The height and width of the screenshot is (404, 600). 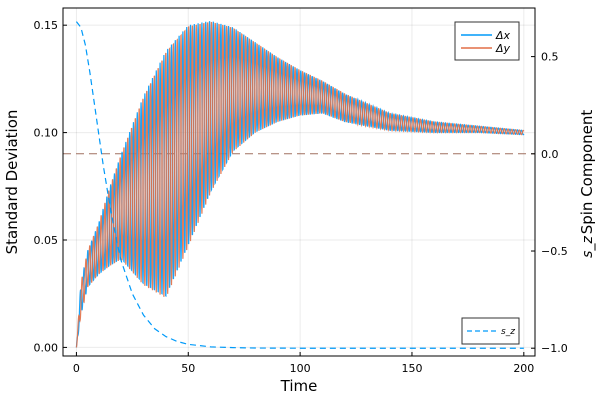 I want to click on legend-top: Δx Δy, so click(x=487, y=41).